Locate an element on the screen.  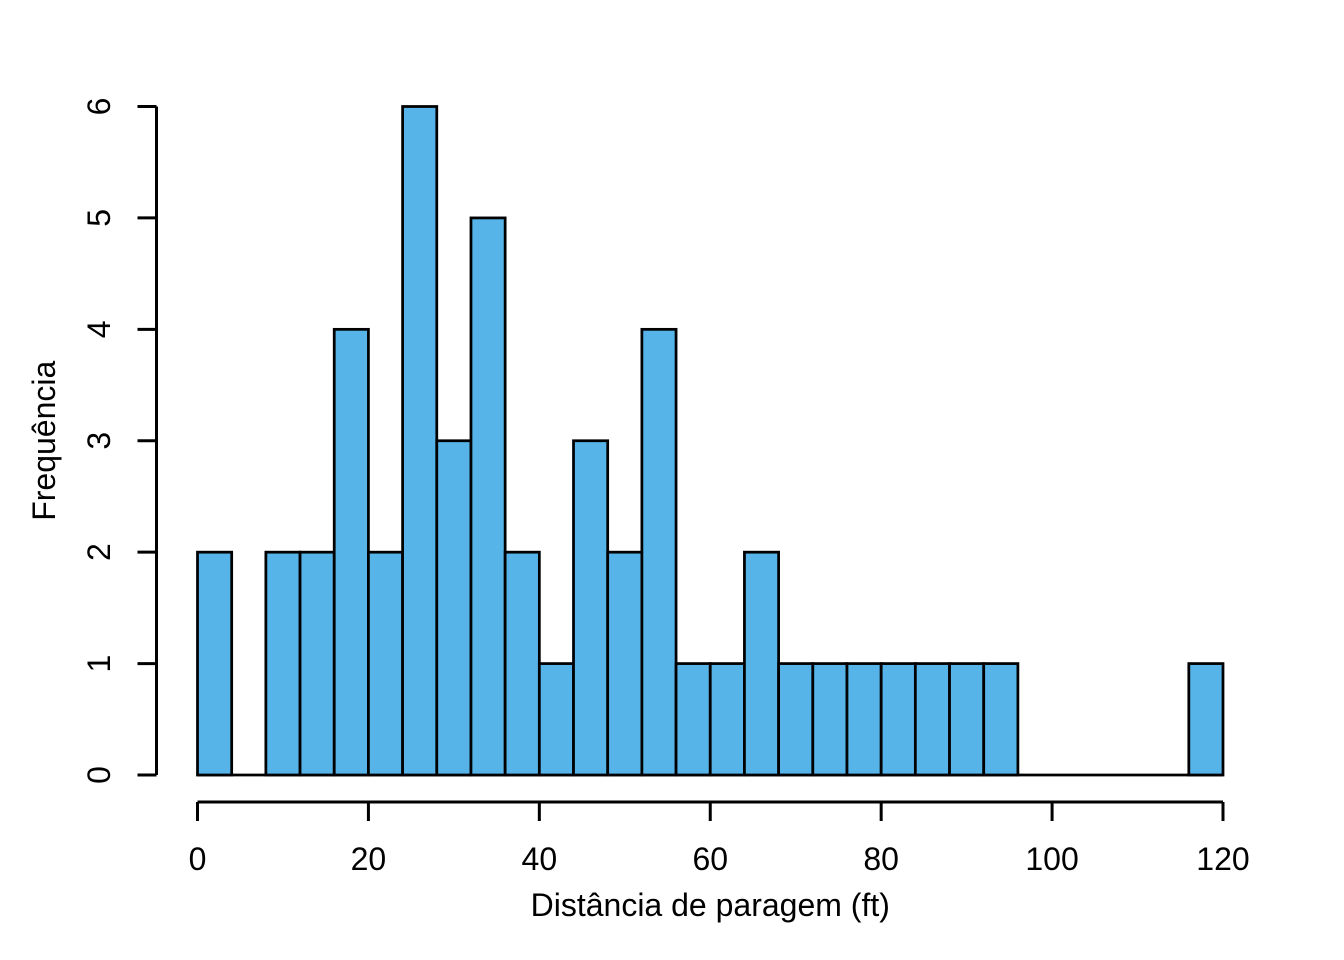
x-axis: 0 20 40 60 80 100 120 is located at coordinates (719, 838).